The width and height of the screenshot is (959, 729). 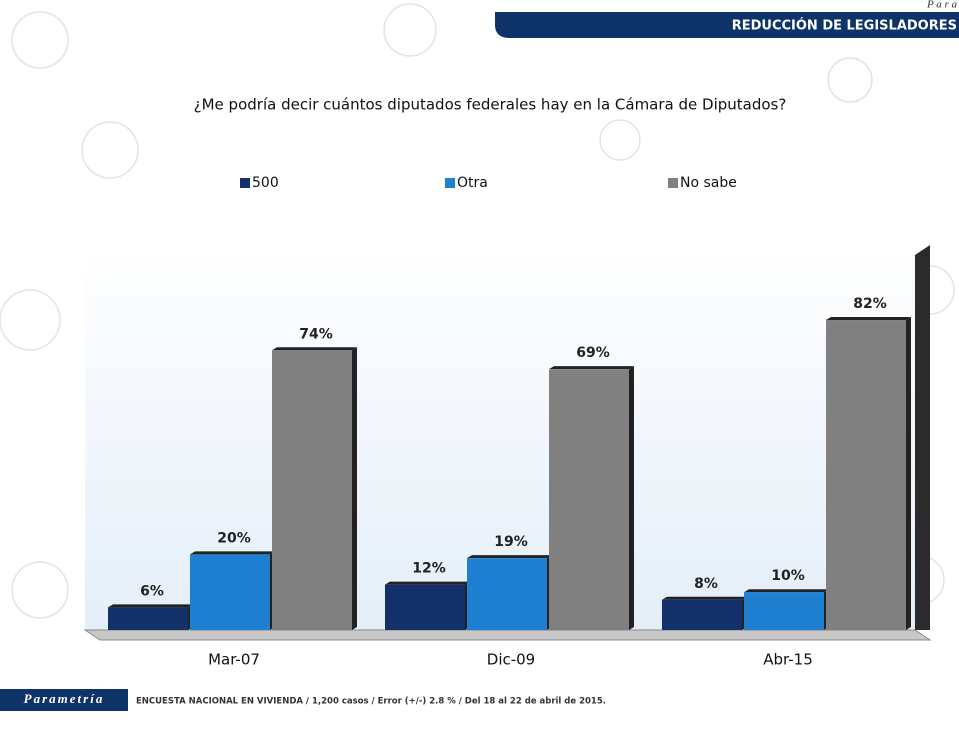 What do you see at coordinates (265, 183) in the screenshot?
I see `legend-label: 500` at bounding box center [265, 183].